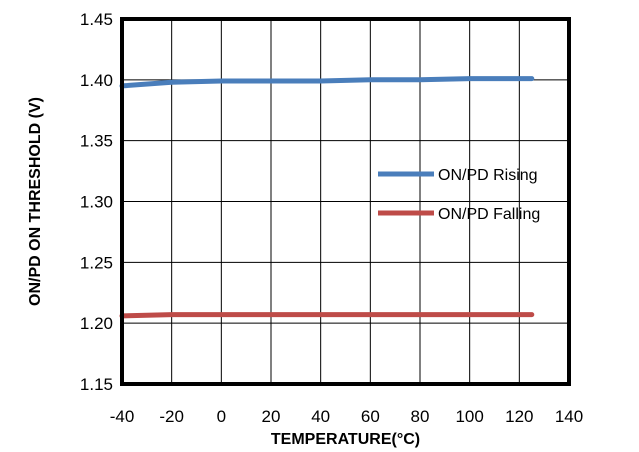 The height and width of the screenshot is (452, 639). What do you see at coordinates (96, 384) in the screenshot?
I see `y-tick-label: 1.15` at bounding box center [96, 384].